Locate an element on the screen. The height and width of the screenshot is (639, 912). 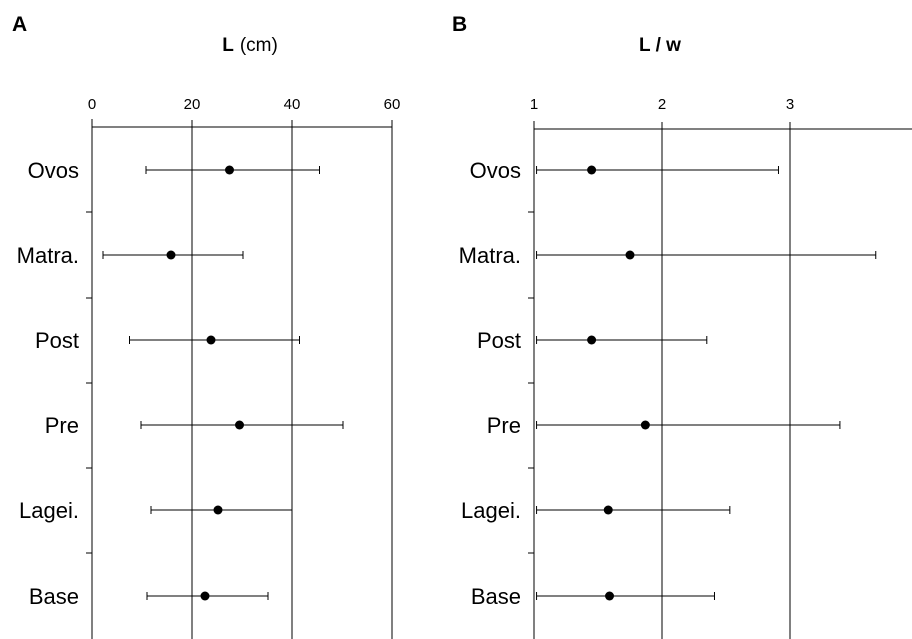
x-tick-label: 1 is located at coordinates (534, 104).